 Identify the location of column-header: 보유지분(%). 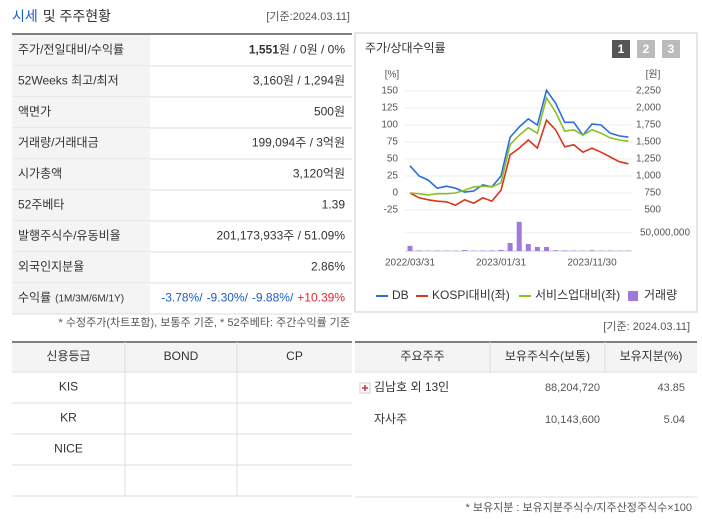
(651, 356).